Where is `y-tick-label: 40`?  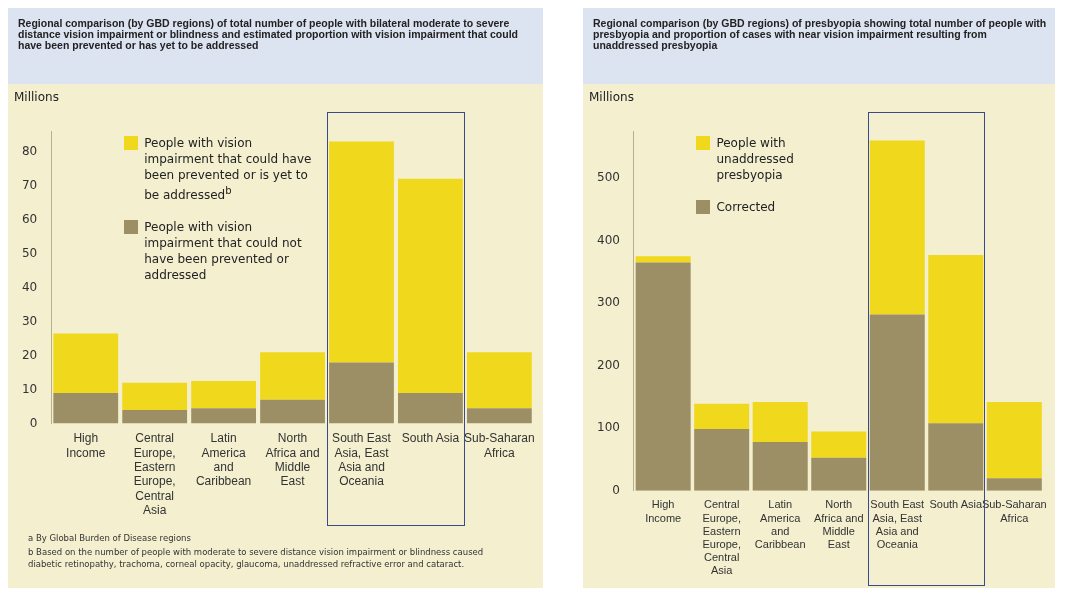
y-tick-label: 40 is located at coordinates (29, 286).